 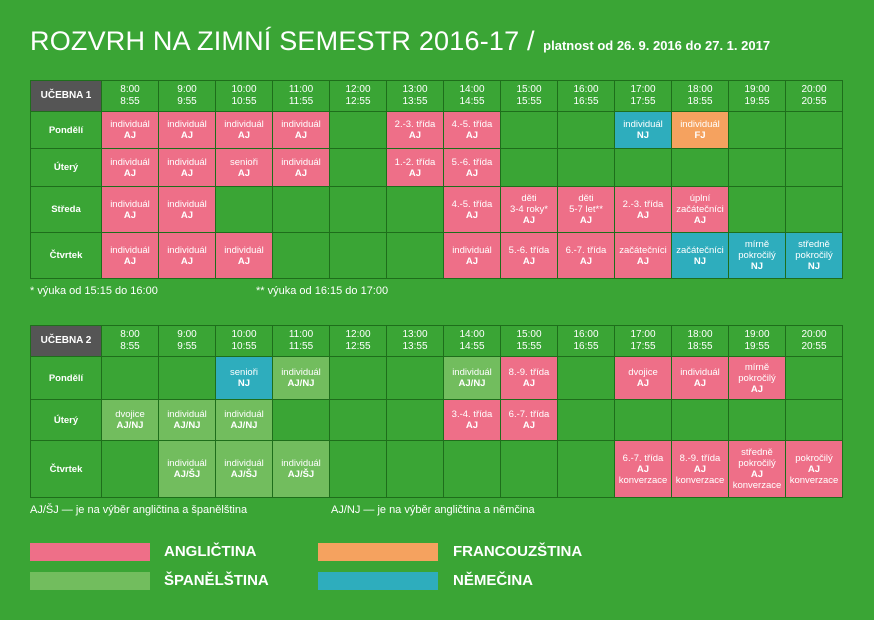 I want to click on time-slot-header: 20:00 20:55, so click(x=814, y=341).